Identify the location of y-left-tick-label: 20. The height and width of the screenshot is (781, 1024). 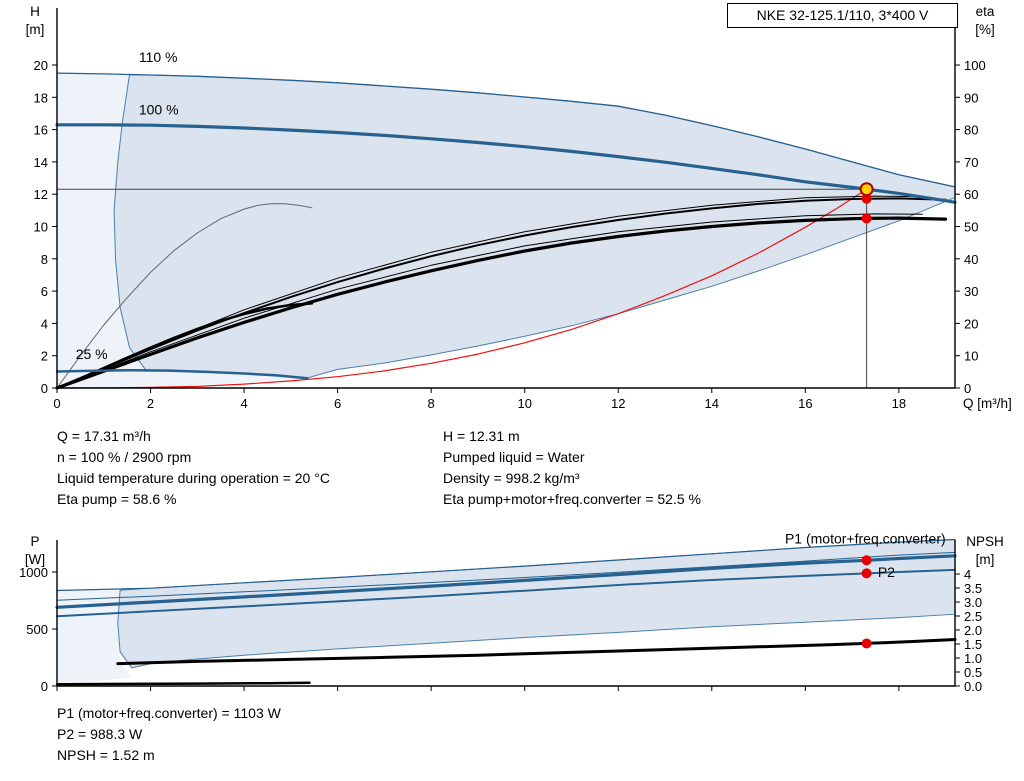
(41, 65).